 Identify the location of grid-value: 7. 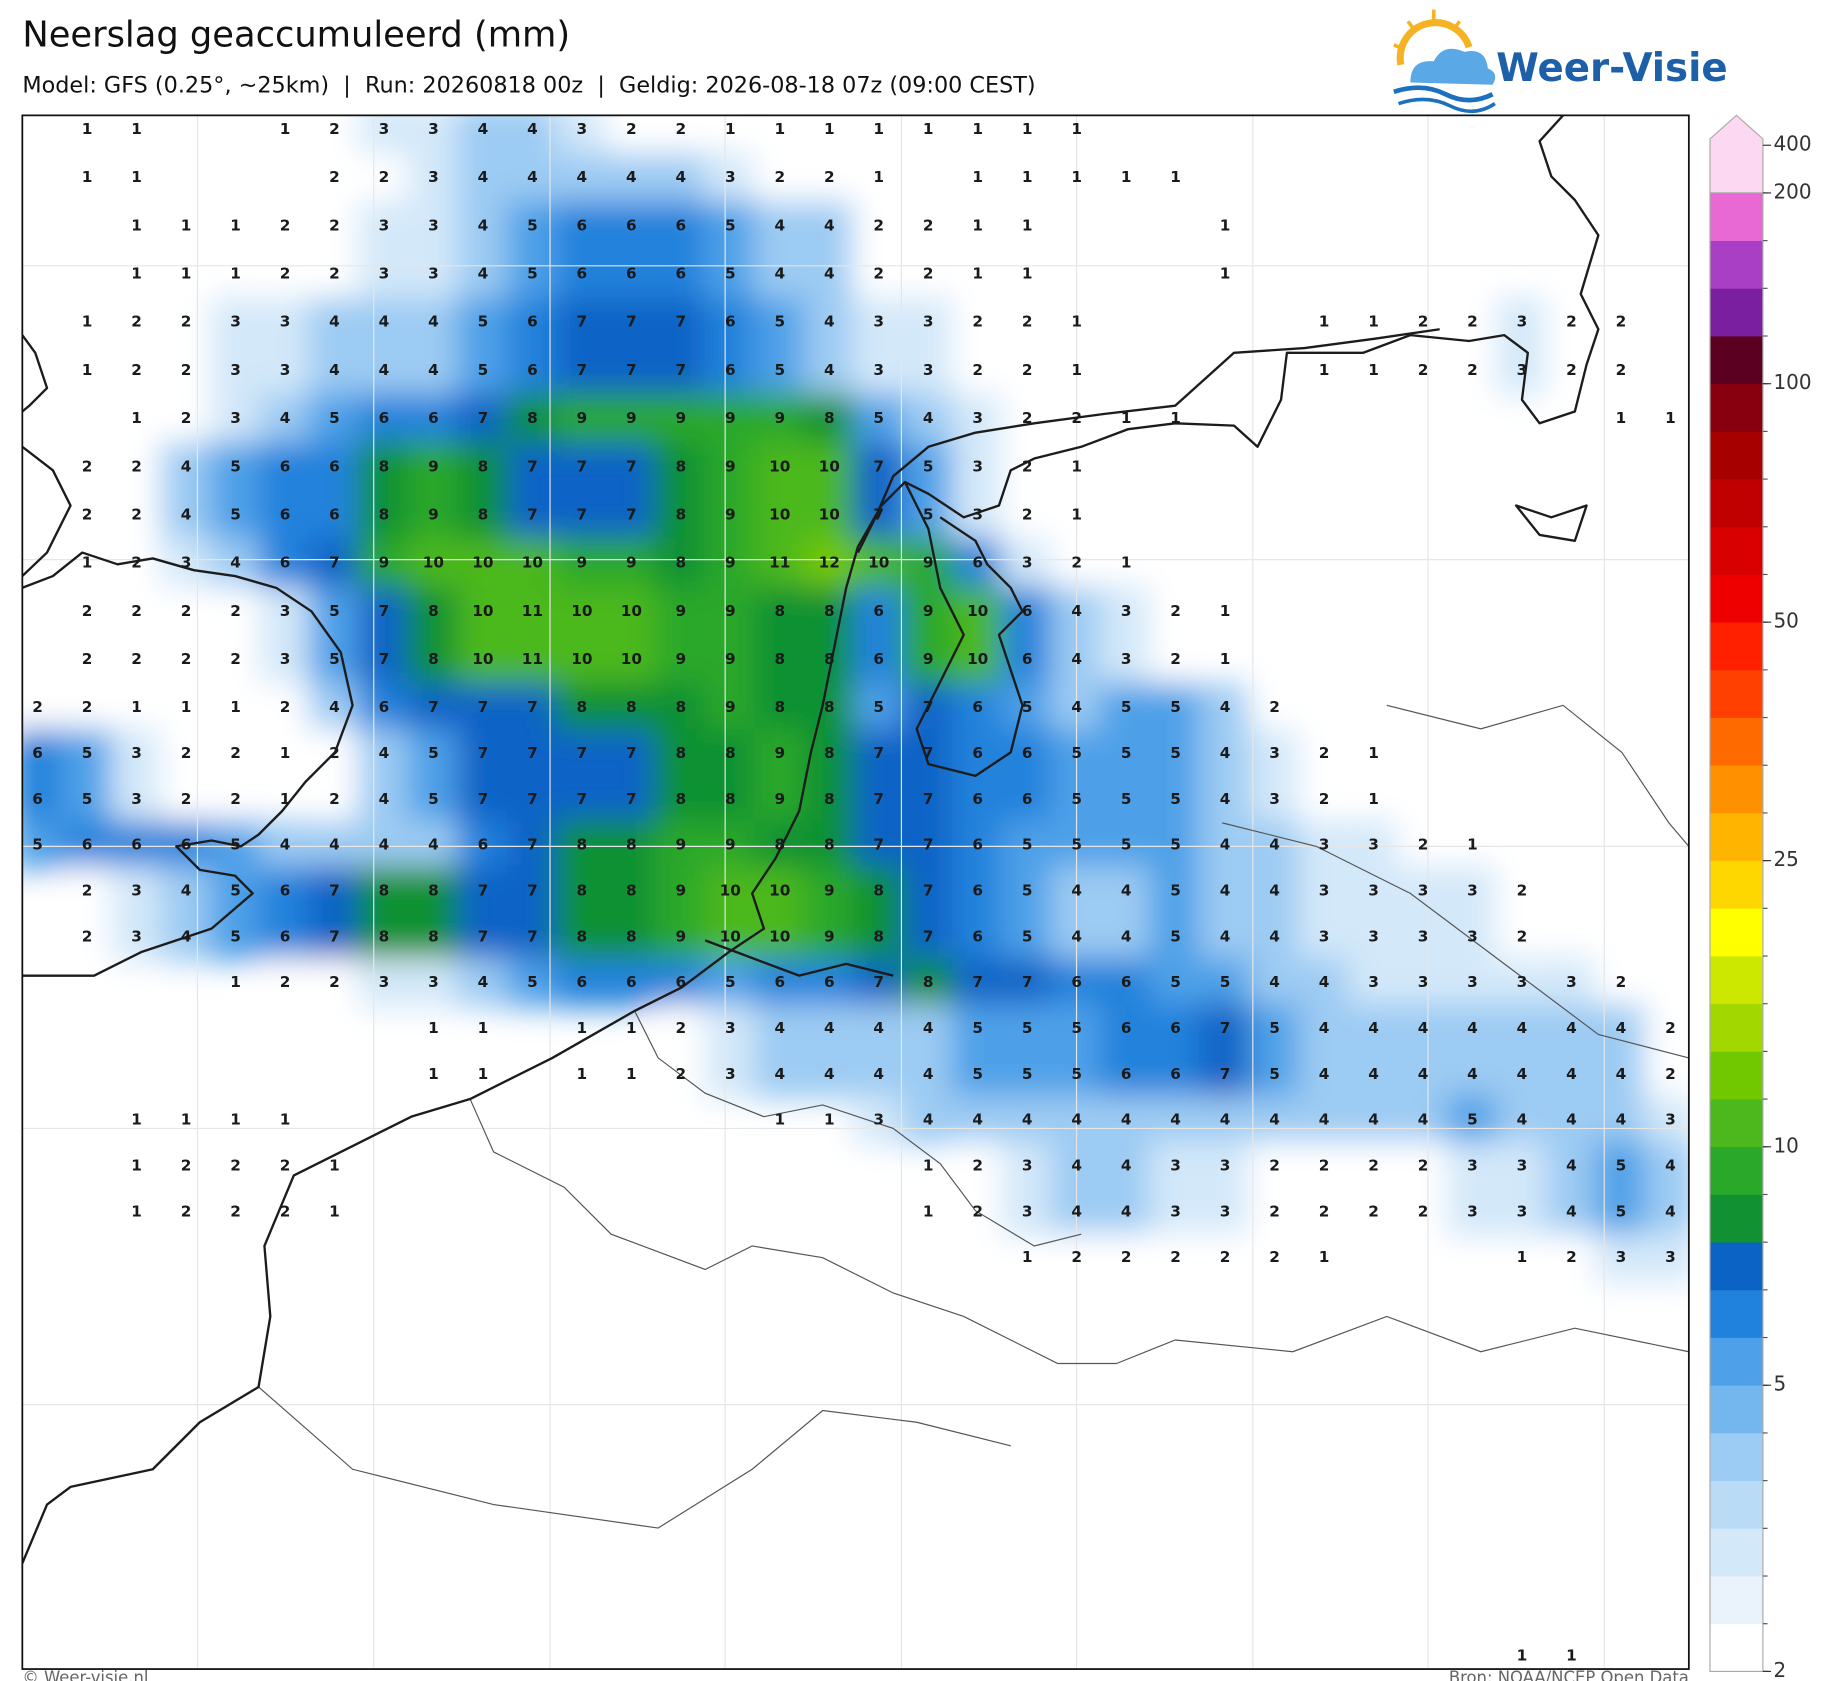
(1225, 1028).